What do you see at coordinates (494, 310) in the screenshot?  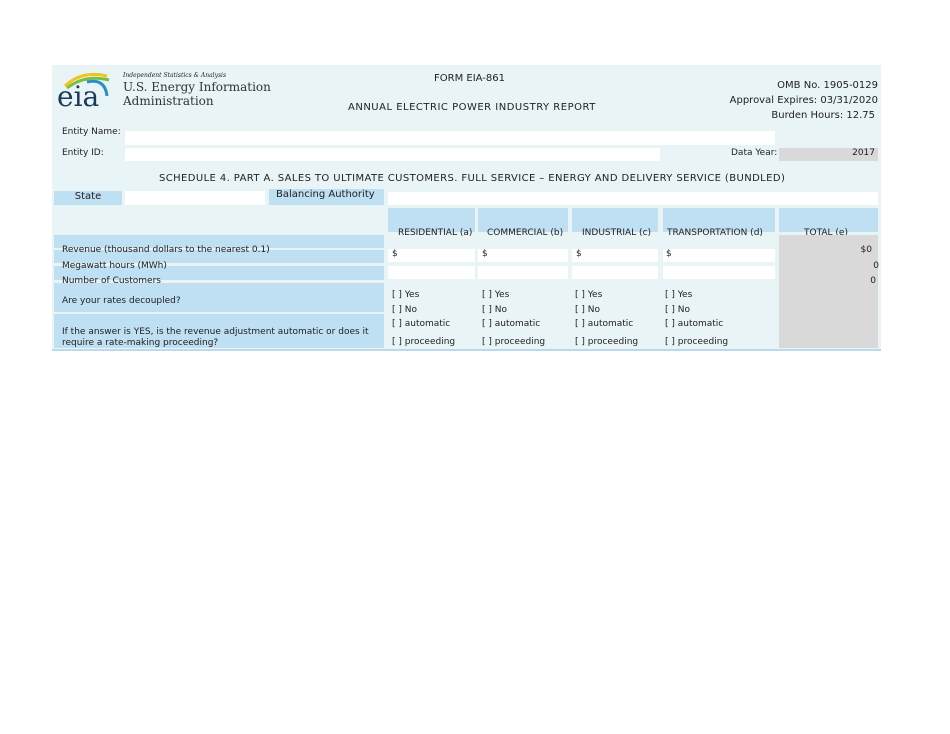 I see `commercial-no-checkbox: [ ] No` at bounding box center [494, 310].